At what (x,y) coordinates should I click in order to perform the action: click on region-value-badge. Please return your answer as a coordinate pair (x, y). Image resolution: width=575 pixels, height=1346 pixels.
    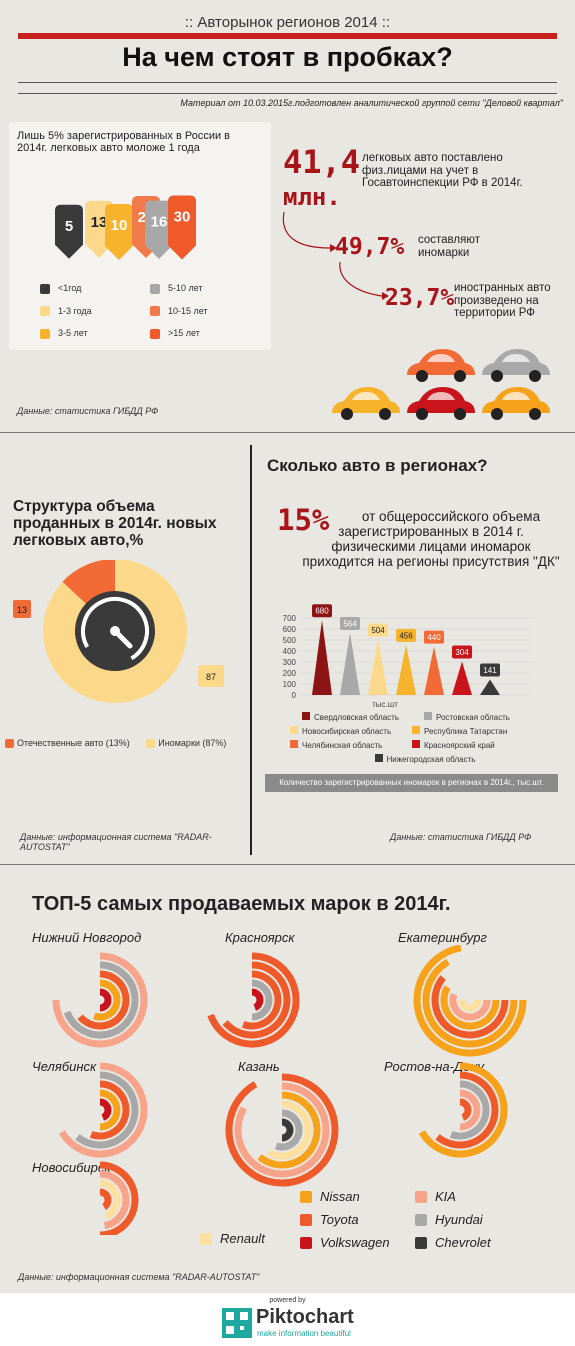
    Looking at the image, I should click on (462, 652).